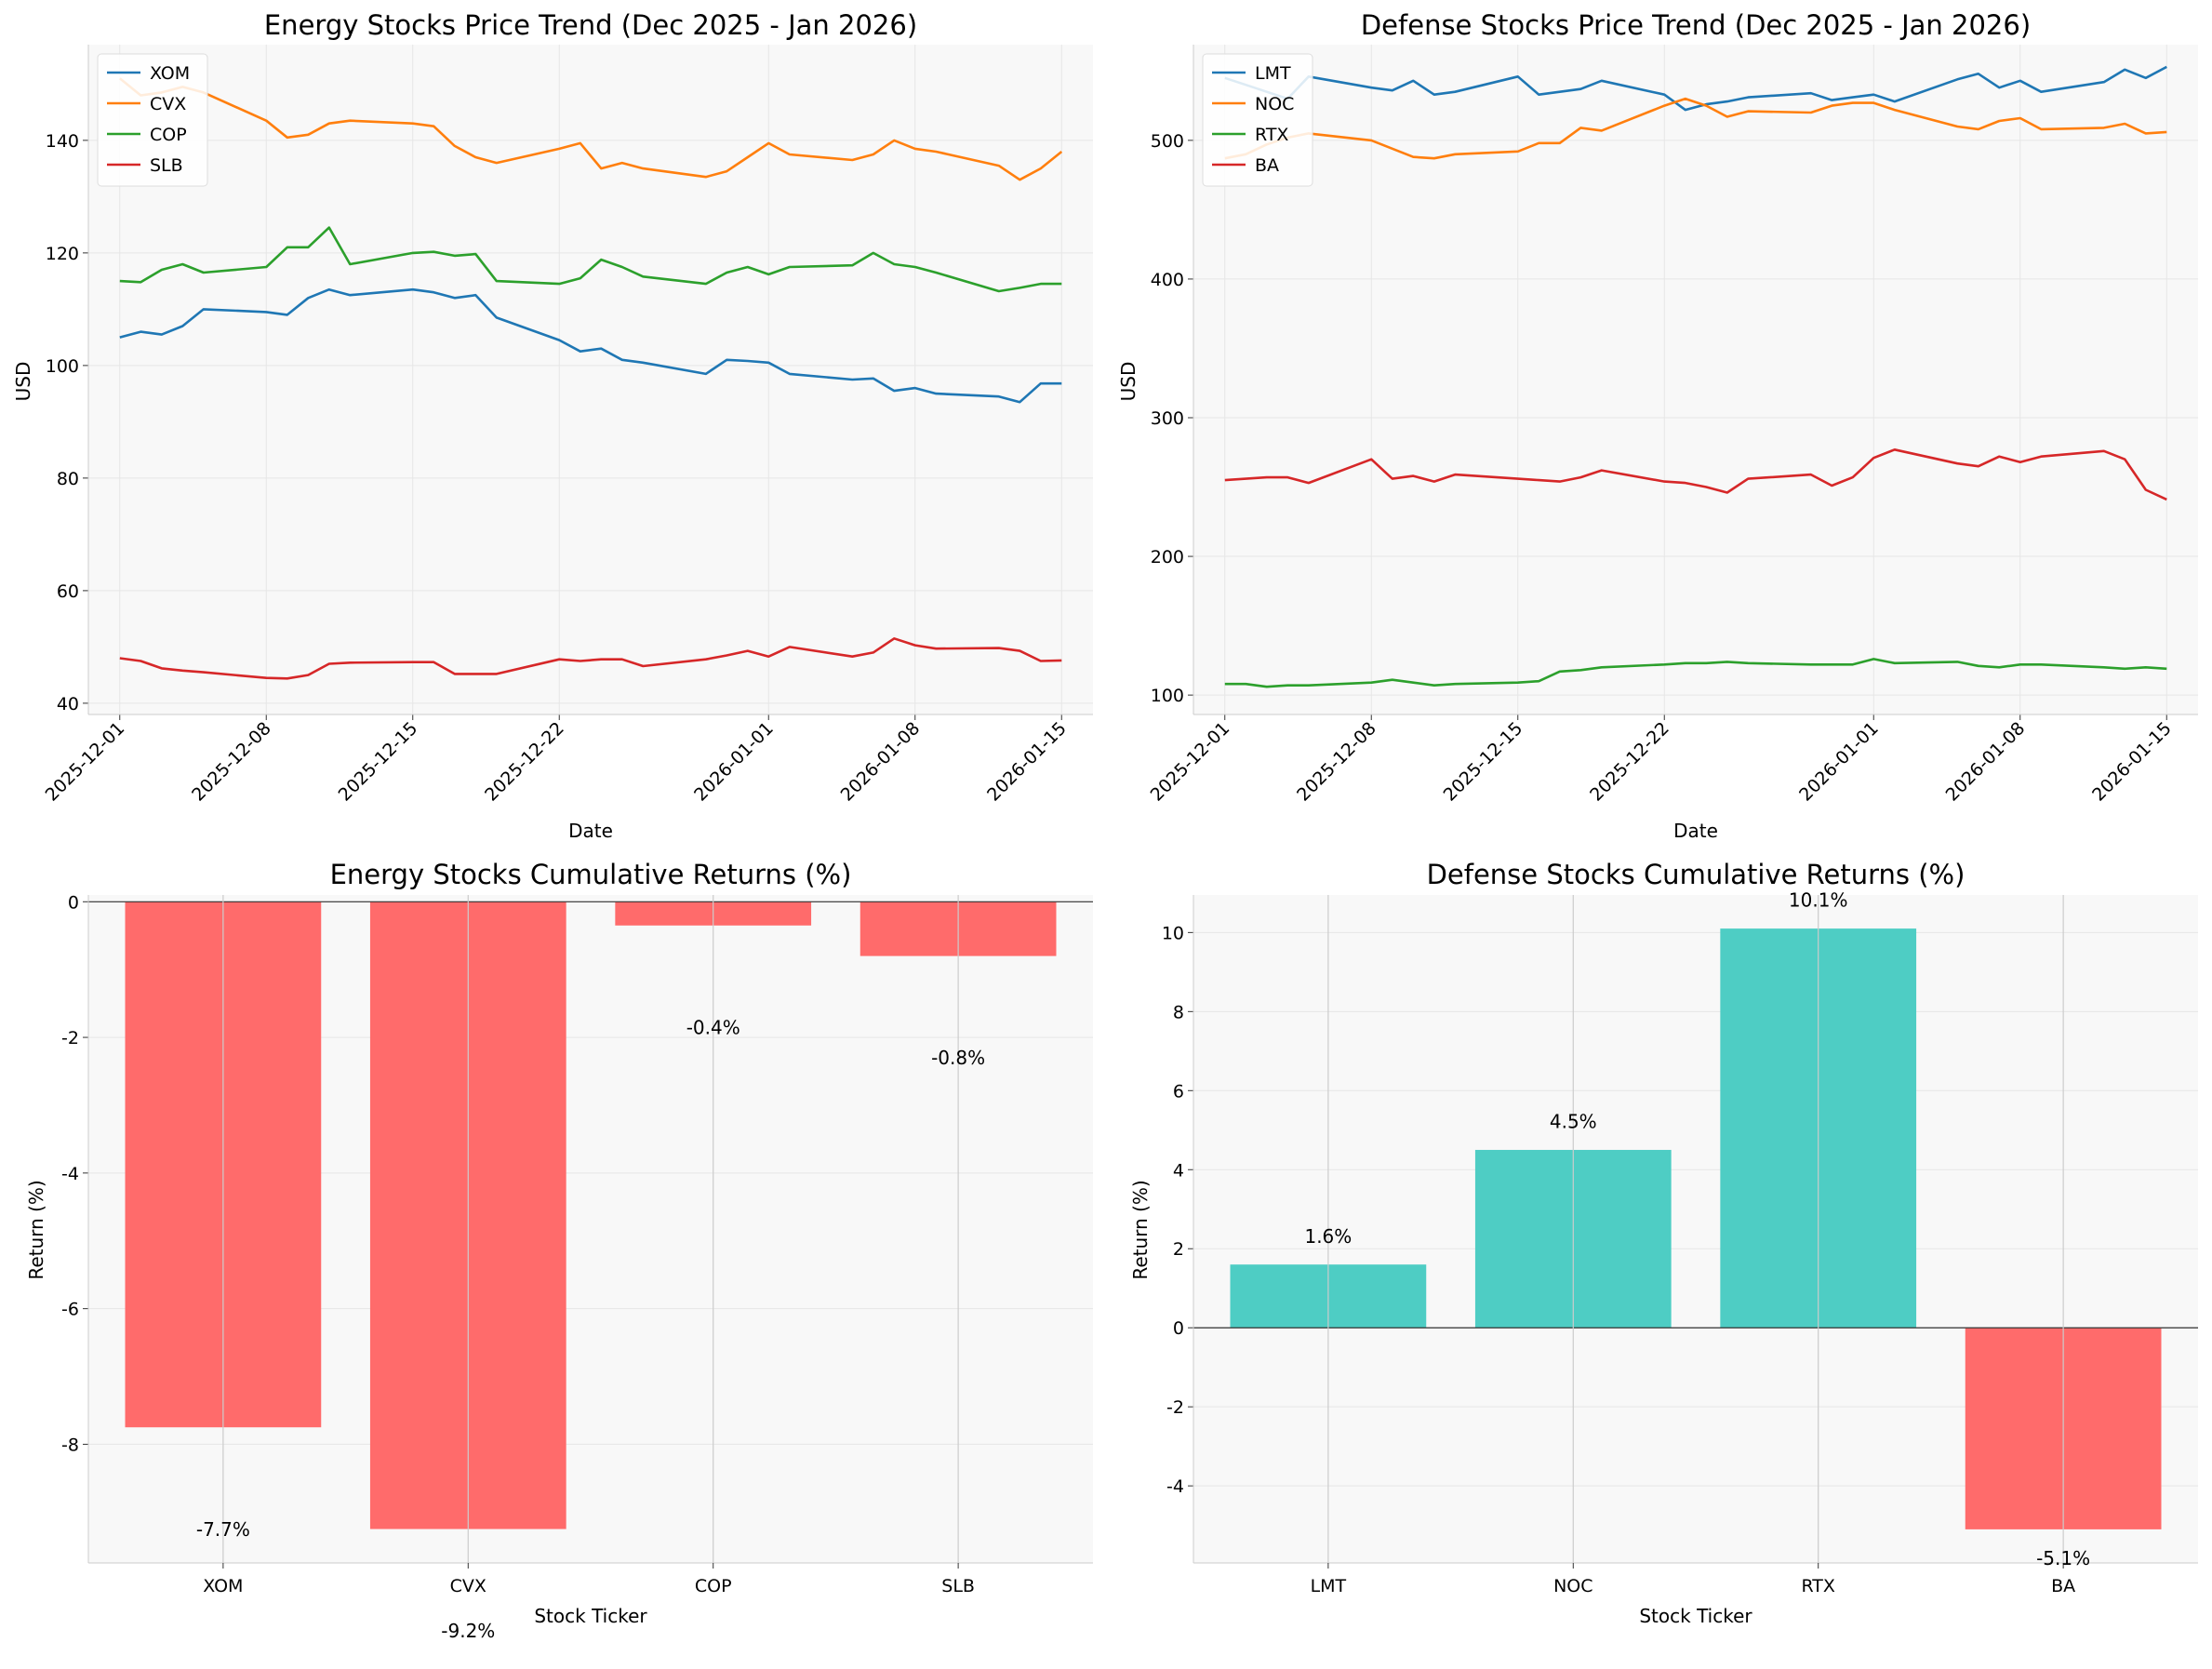 This screenshot has height=1669, width=2212. What do you see at coordinates (1167, 418) in the screenshot?
I see `y-tick-label: 300` at bounding box center [1167, 418].